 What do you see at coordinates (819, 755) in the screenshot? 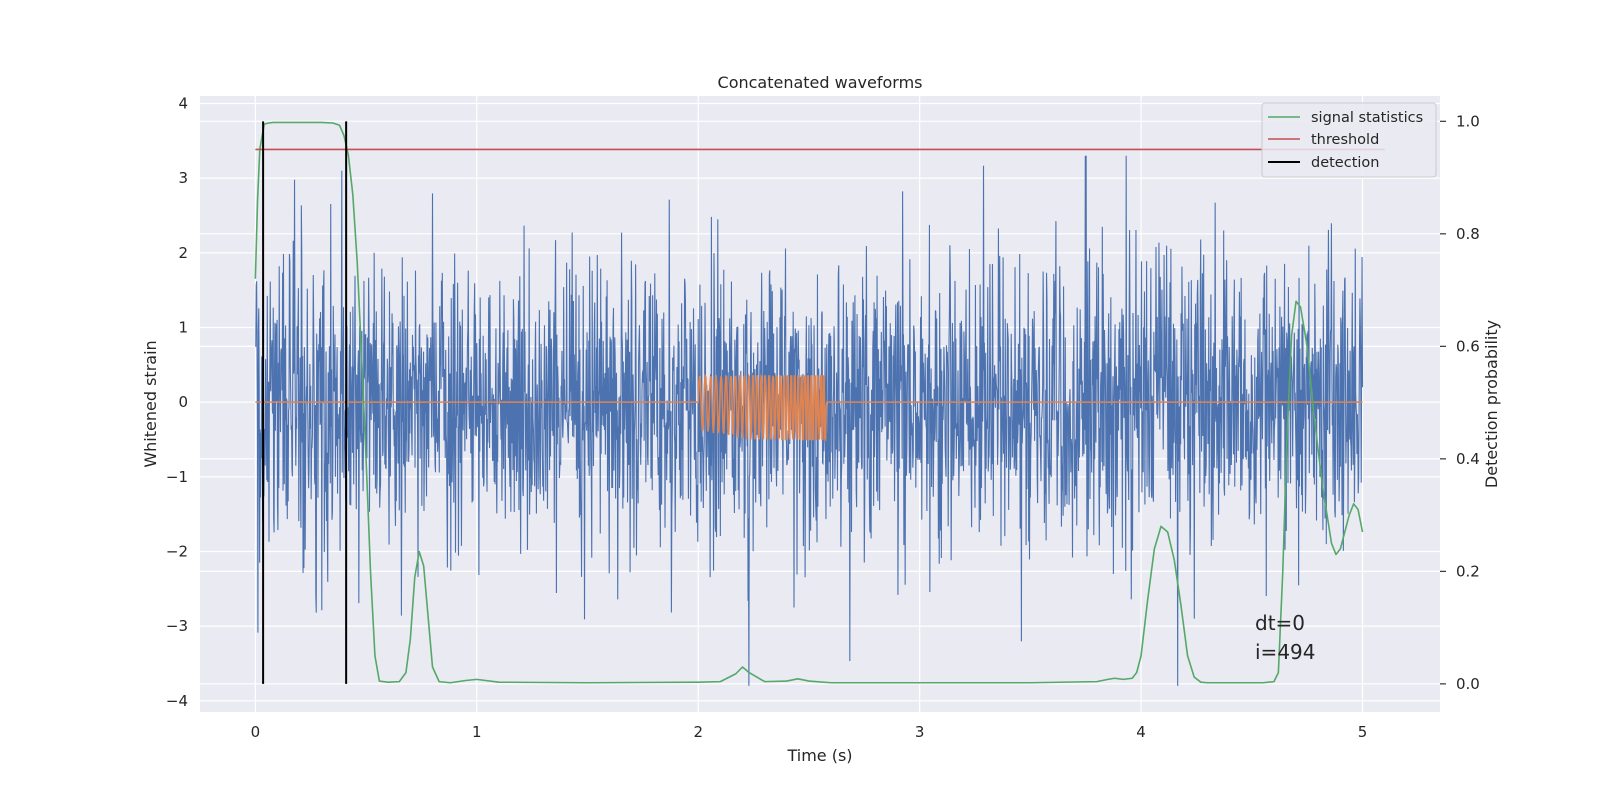
I see `x-axis-label: Time (s)` at bounding box center [819, 755].